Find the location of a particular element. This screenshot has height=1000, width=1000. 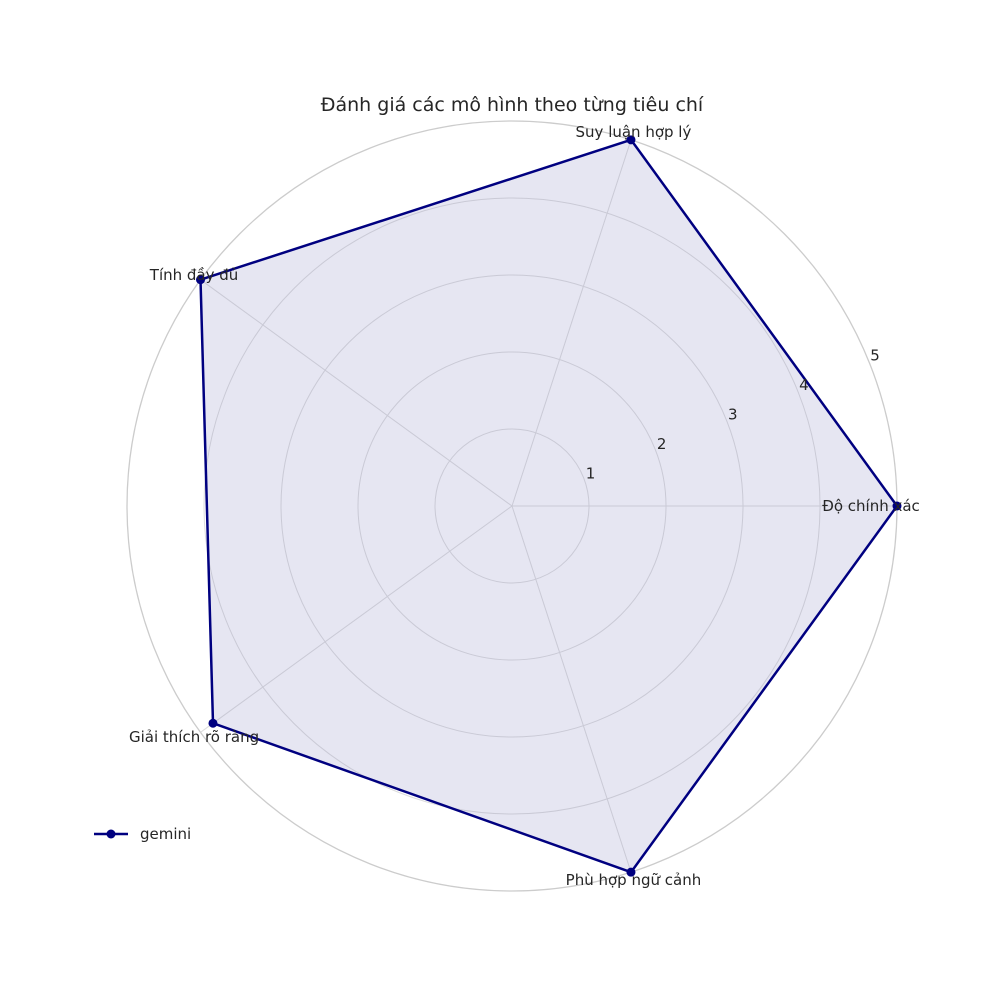

r-tick-label-1: 1 is located at coordinates (591, 473).